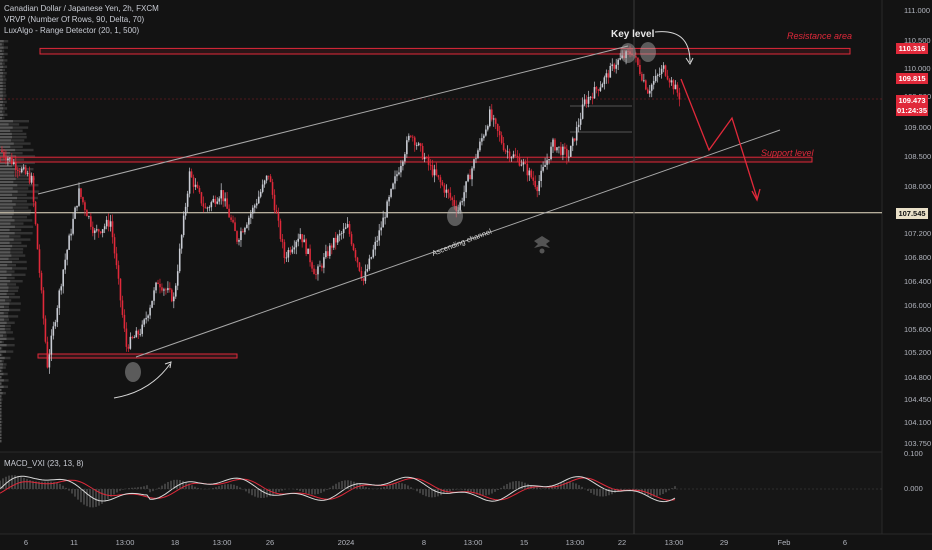 This screenshot has width=932, height=550. I want to click on symbol-title: Canadian Dollar / Japanese Yen, 2h, FXCM, so click(81, 8).